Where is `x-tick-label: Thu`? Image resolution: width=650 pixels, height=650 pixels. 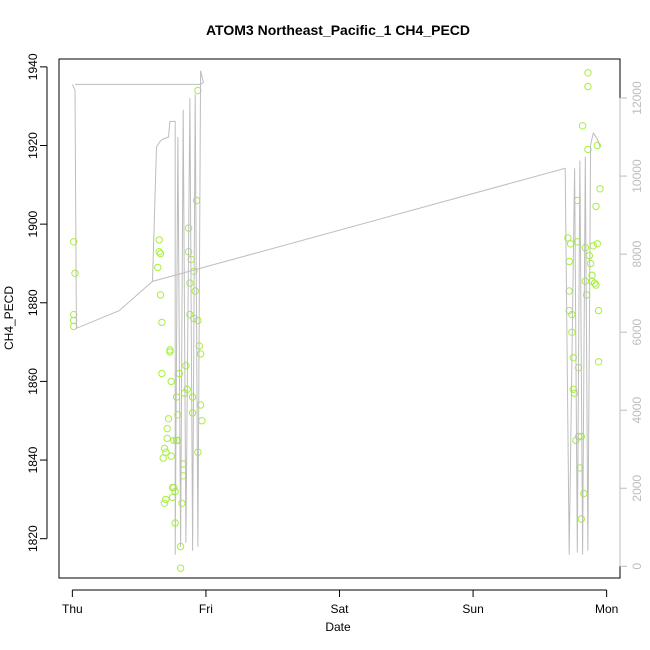
x-tick-label: Thu is located at coordinates (72, 609).